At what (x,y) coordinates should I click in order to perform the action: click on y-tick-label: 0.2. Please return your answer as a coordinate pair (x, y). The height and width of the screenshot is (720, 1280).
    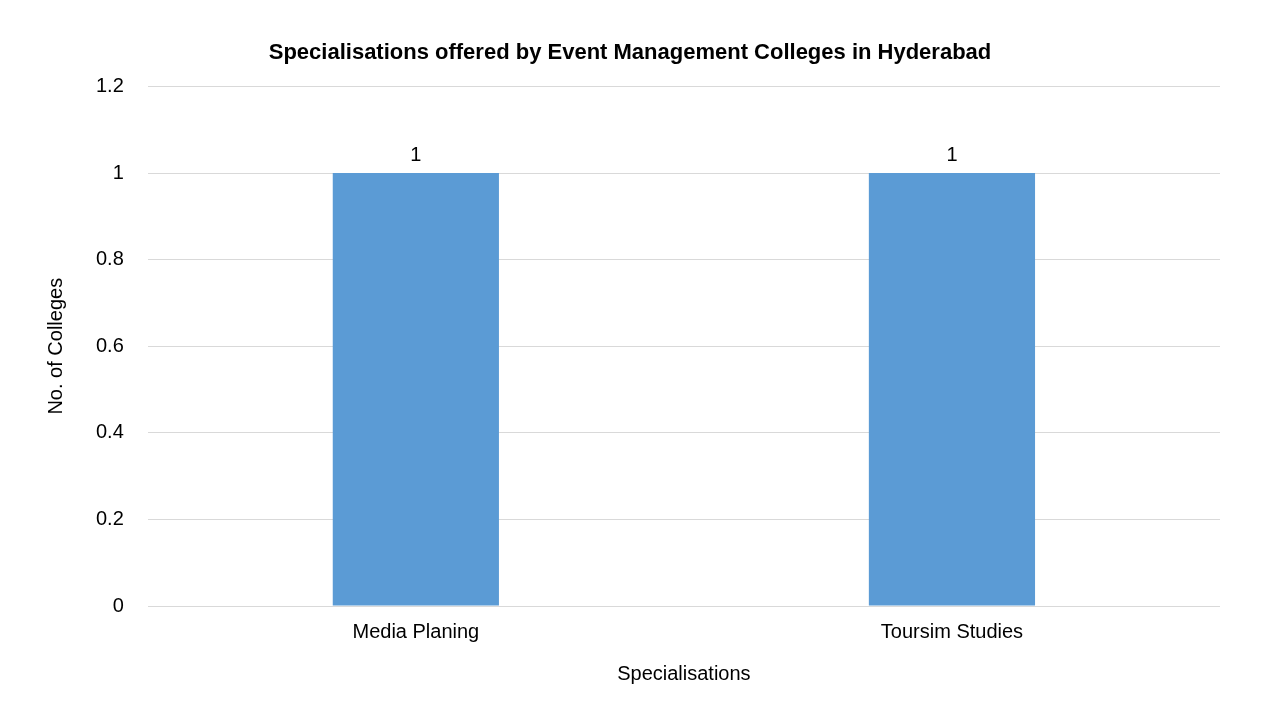
    Looking at the image, I should click on (109, 517).